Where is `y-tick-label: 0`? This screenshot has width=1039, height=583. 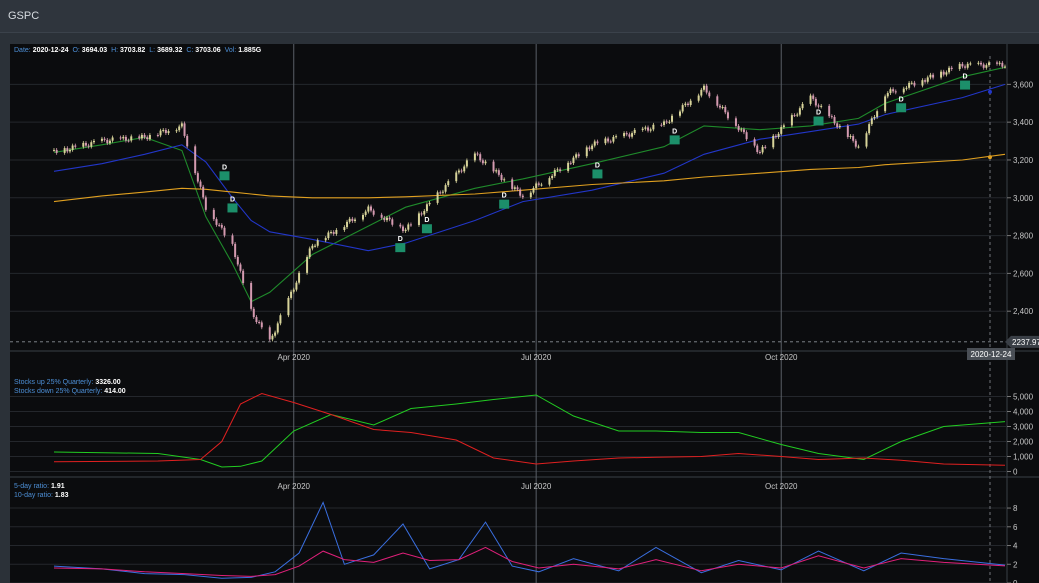
y-tick-label: 0 is located at coordinates (1015, 472).